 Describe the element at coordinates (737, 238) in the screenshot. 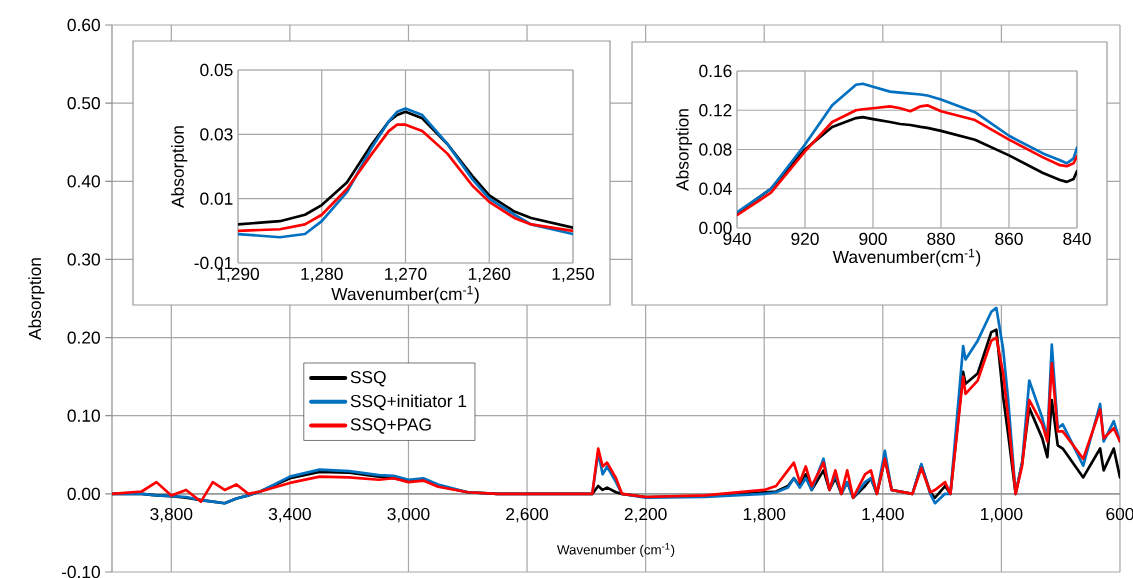

I see `x-tick-label: 940` at that location.